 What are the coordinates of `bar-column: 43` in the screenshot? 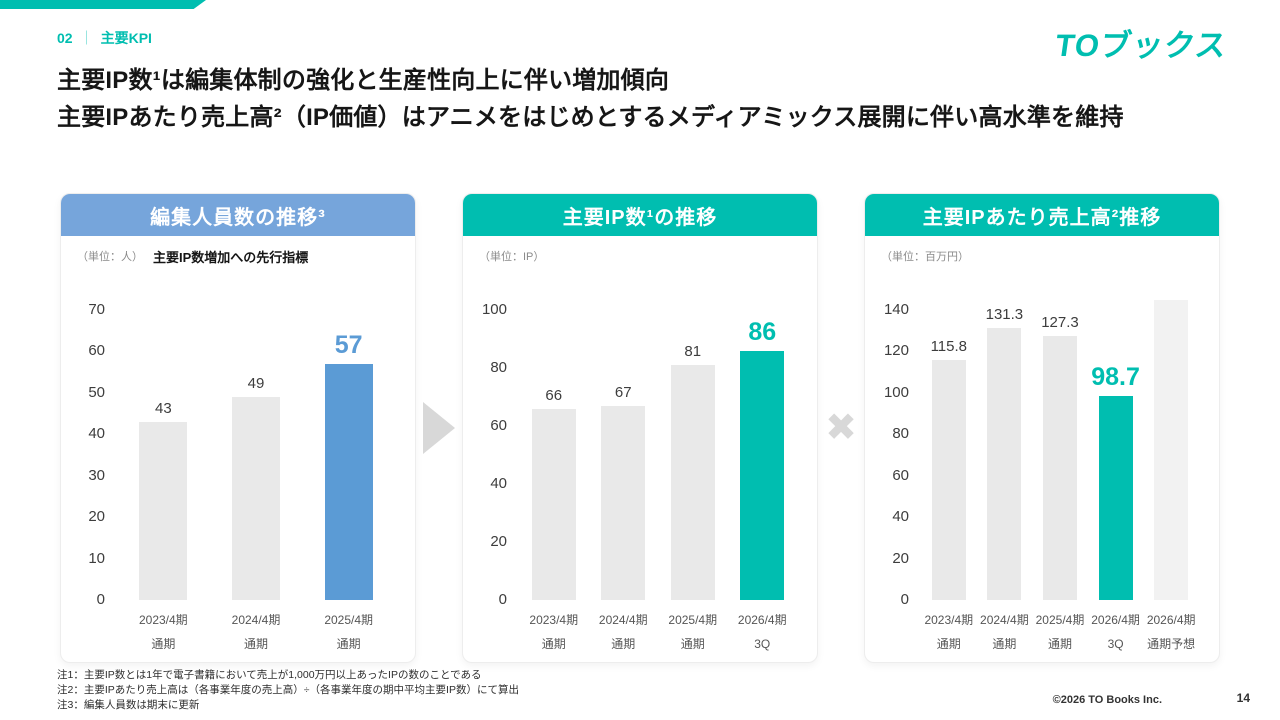 It's located at (163, 435).